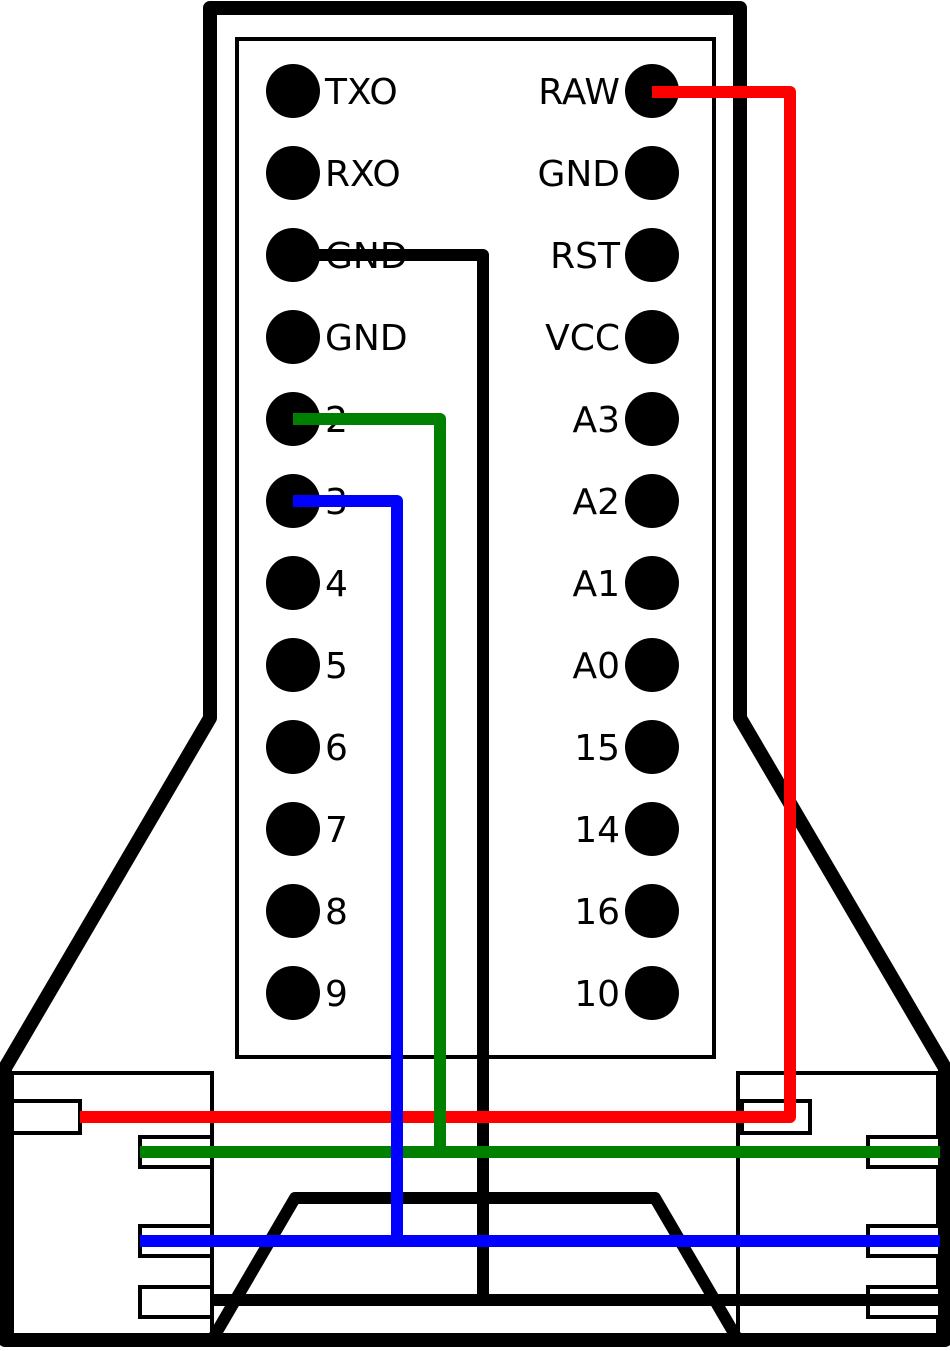 The height and width of the screenshot is (1351, 950). Describe the element at coordinates (579, 92) in the screenshot. I see `right-pin-label: RAW` at that location.